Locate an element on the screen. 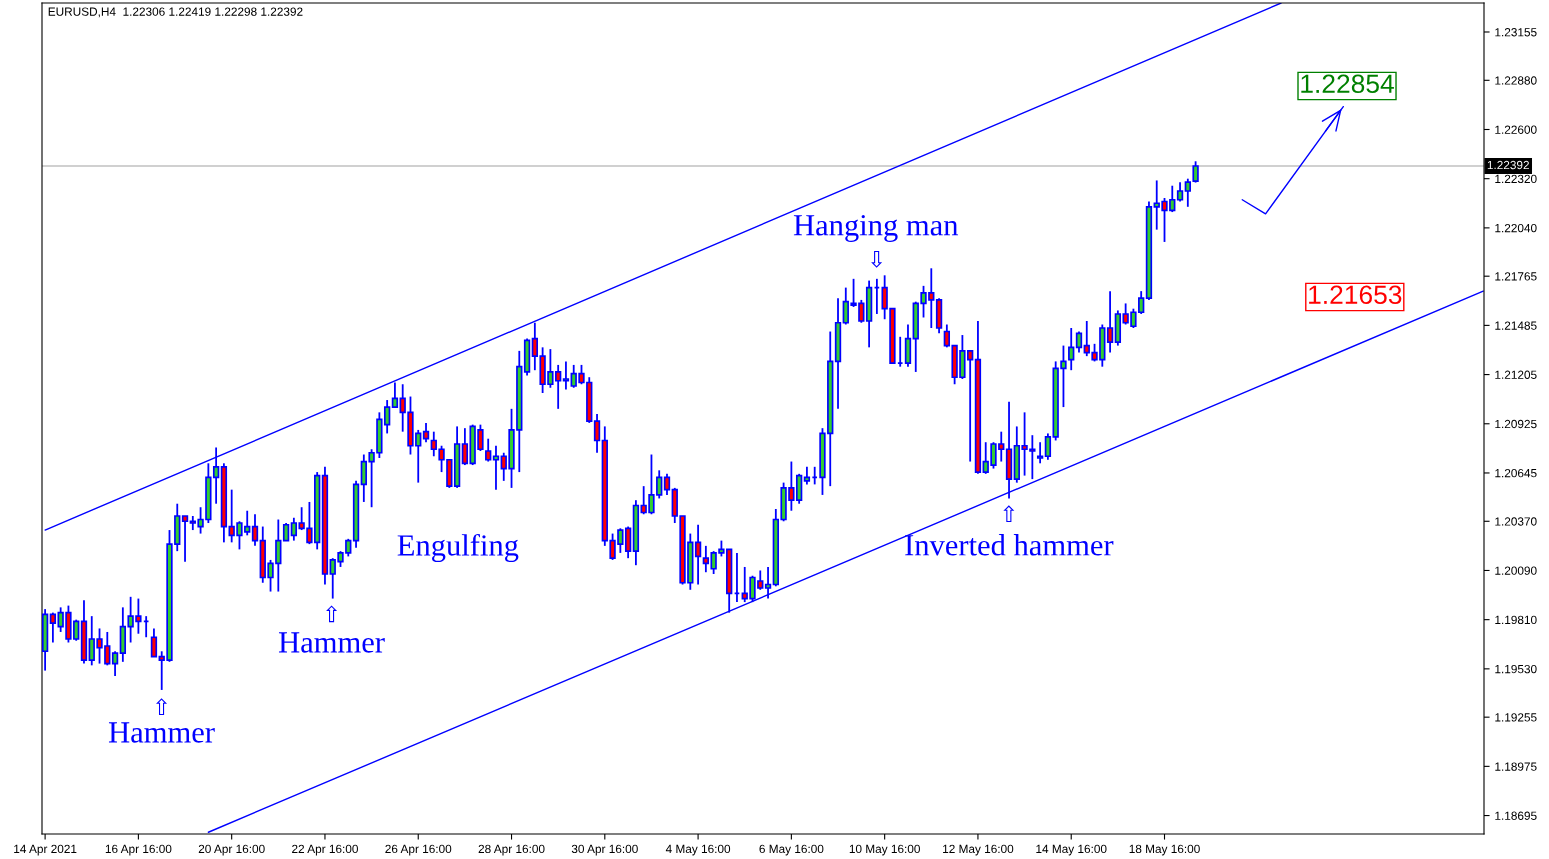 This screenshot has width=1549, height=859. annotation: Hanging man is located at coordinates (876, 228).